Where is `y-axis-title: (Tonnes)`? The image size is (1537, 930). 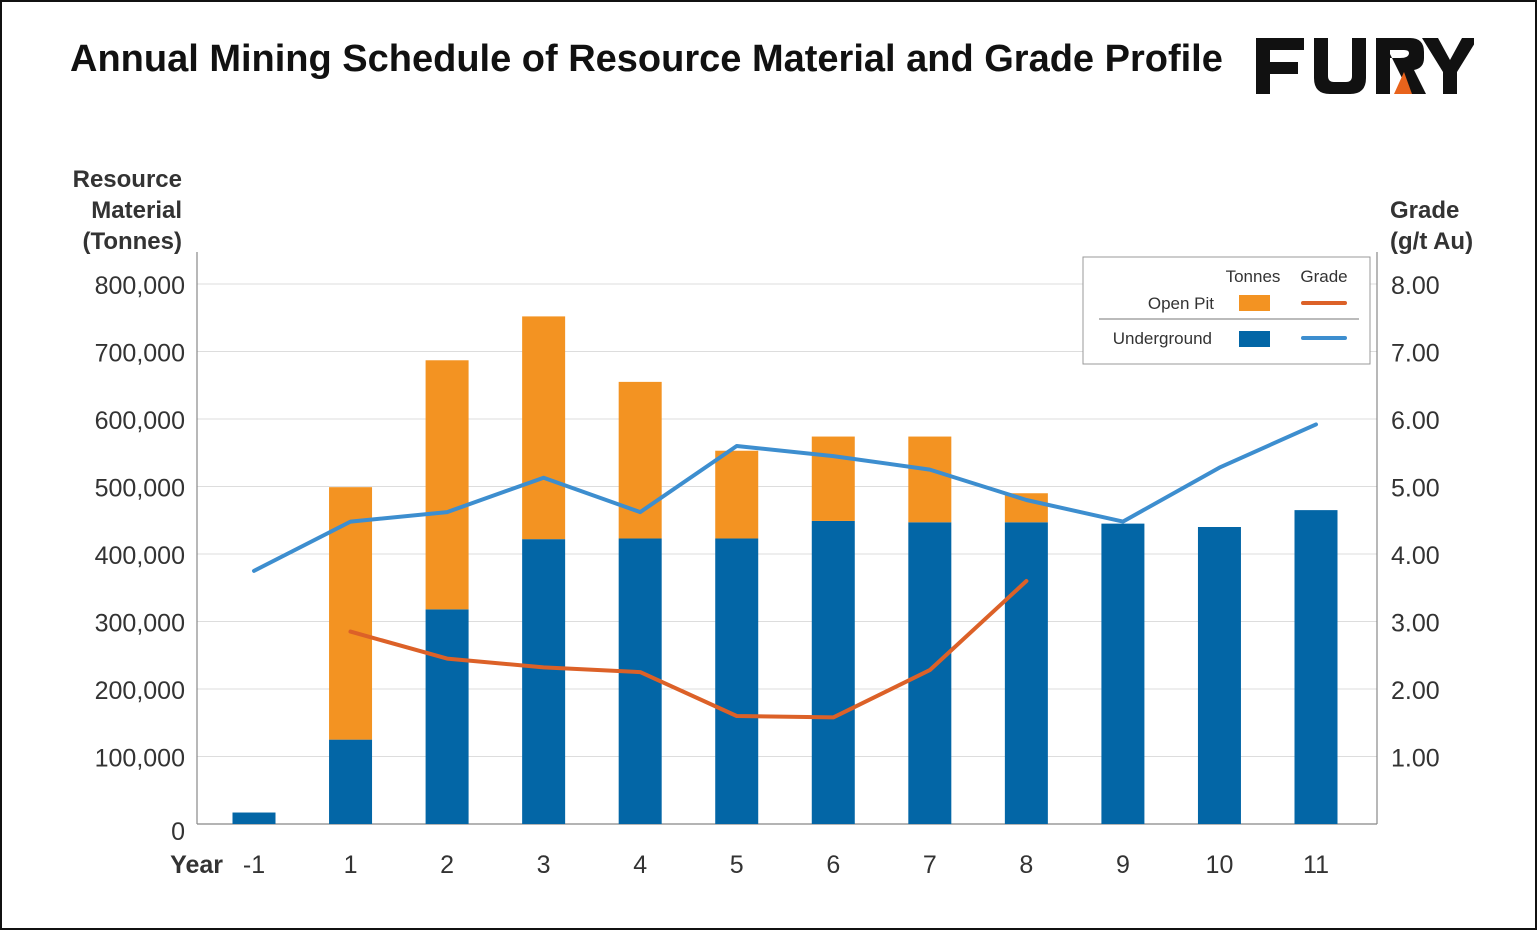
y-axis-title: (Tonnes) is located at coordinates (132, 241).